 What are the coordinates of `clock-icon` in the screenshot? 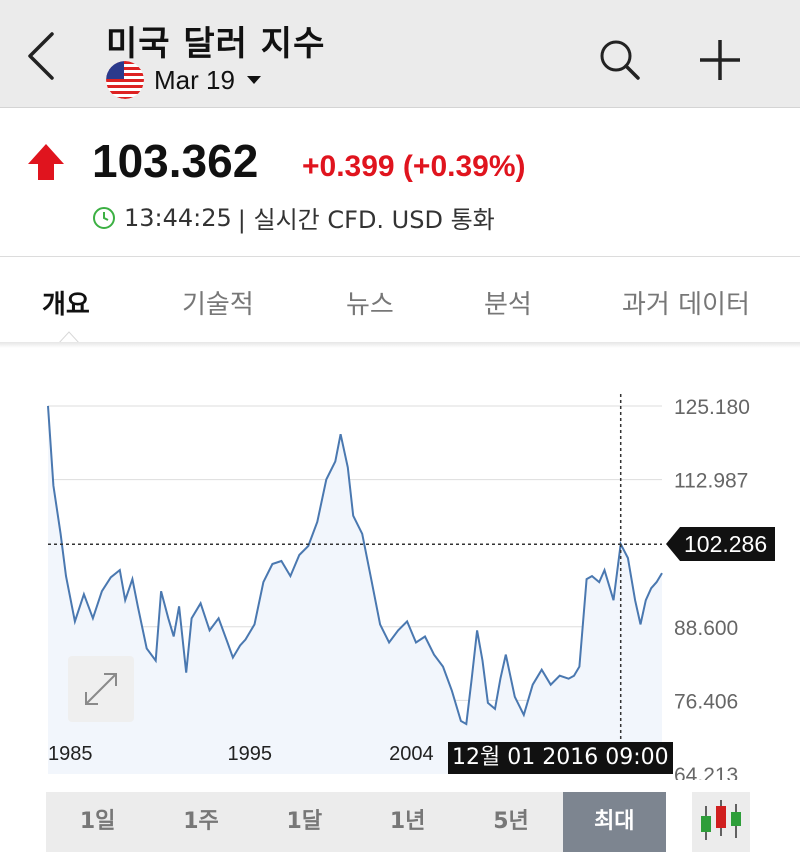 It's located at (104, 217).